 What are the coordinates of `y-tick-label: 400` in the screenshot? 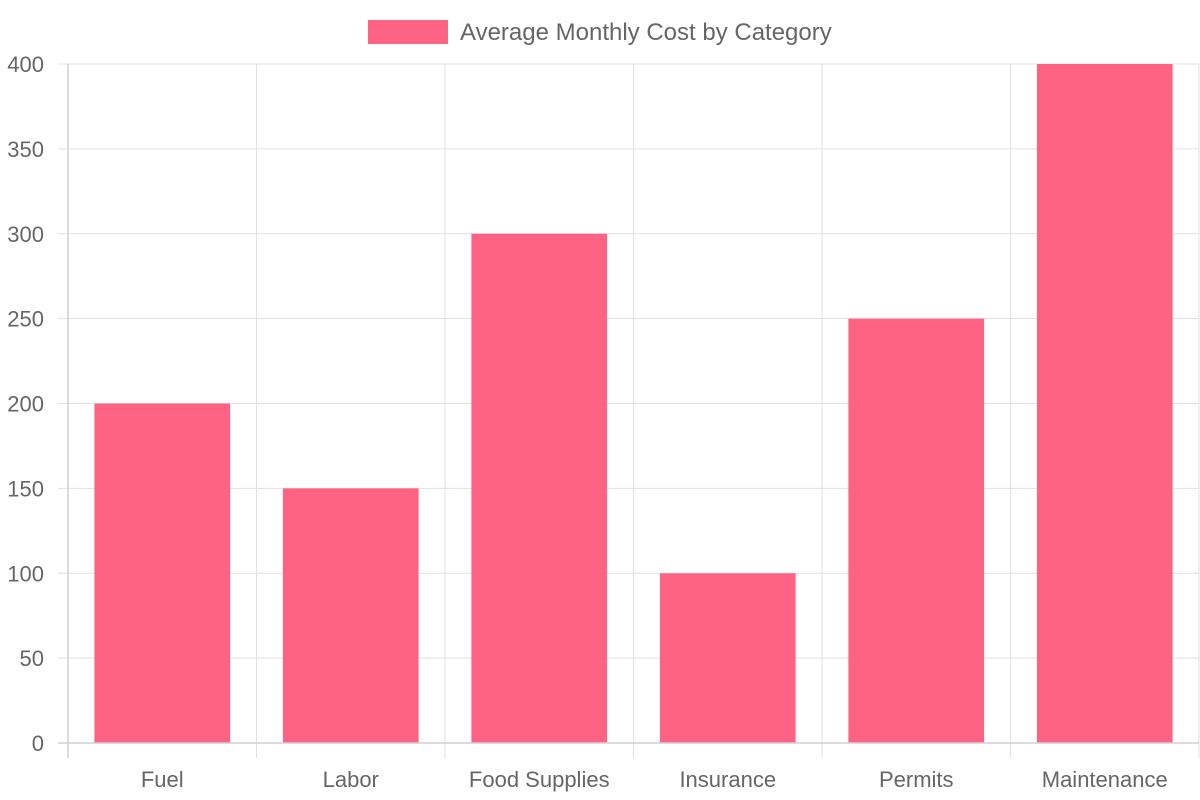 It's located at (25, 64).